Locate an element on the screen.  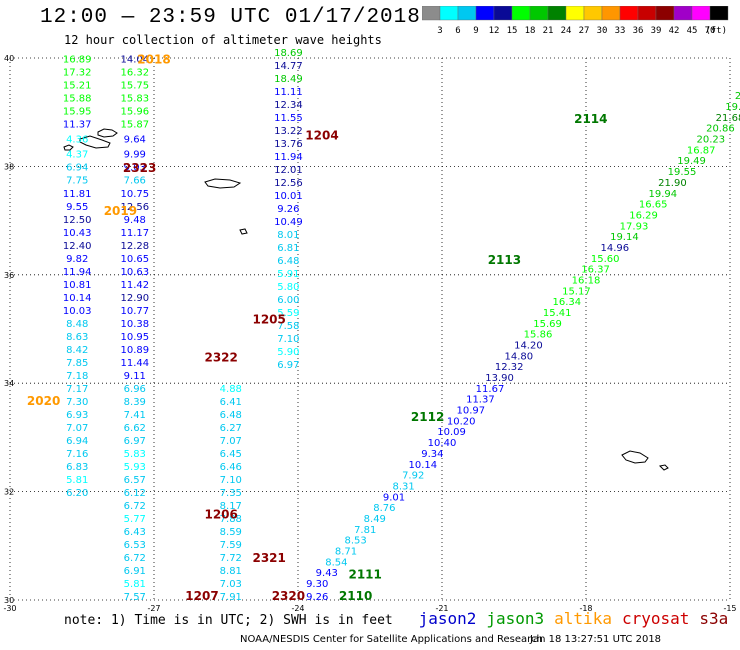
colorbar-label: 70 is located at coordinates (710, 31).